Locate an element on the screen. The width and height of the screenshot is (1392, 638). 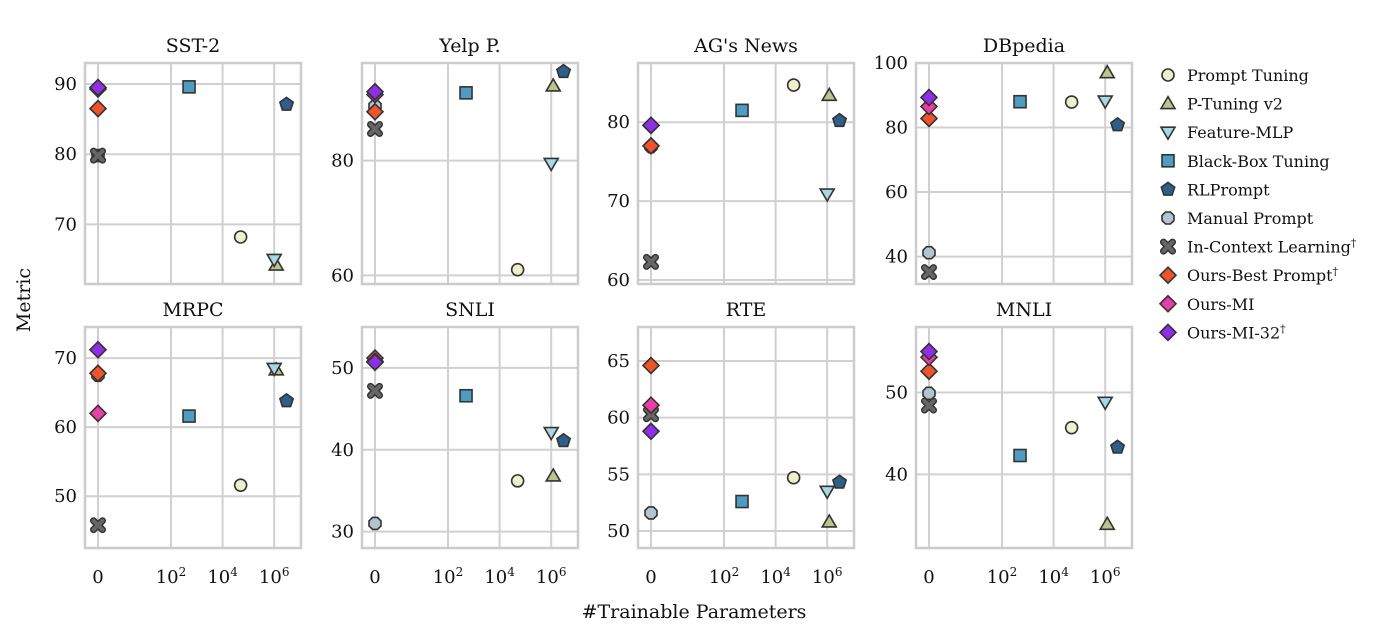
subplot-title: DBpedia is located at coordinates (1024, 46).